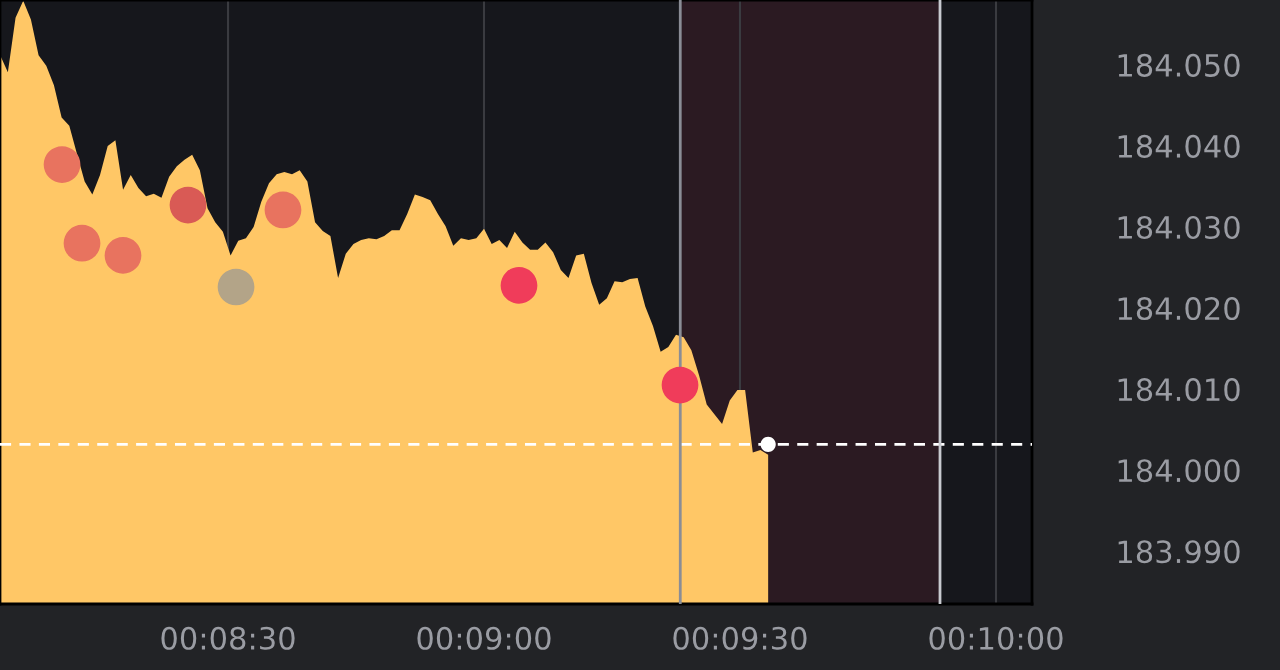 The width and height of the screenshot is (1280, 670). I want to click on x-tick-label: 00:09:00, so click(484, 638).